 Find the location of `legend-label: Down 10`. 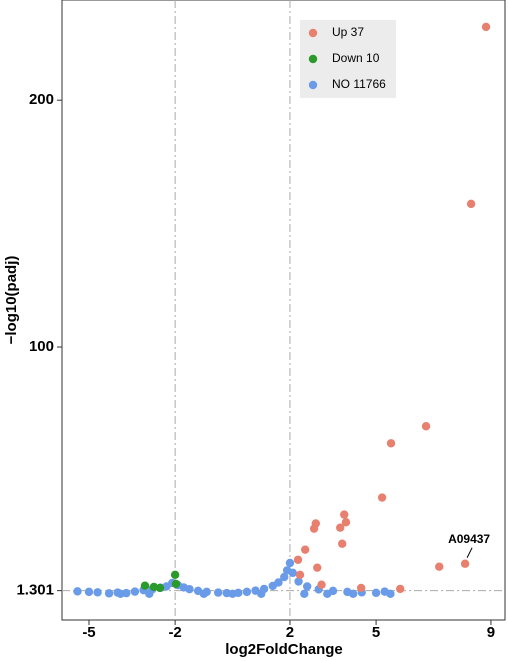

legend-label: Down 10 is located at coordinates (356, 58).